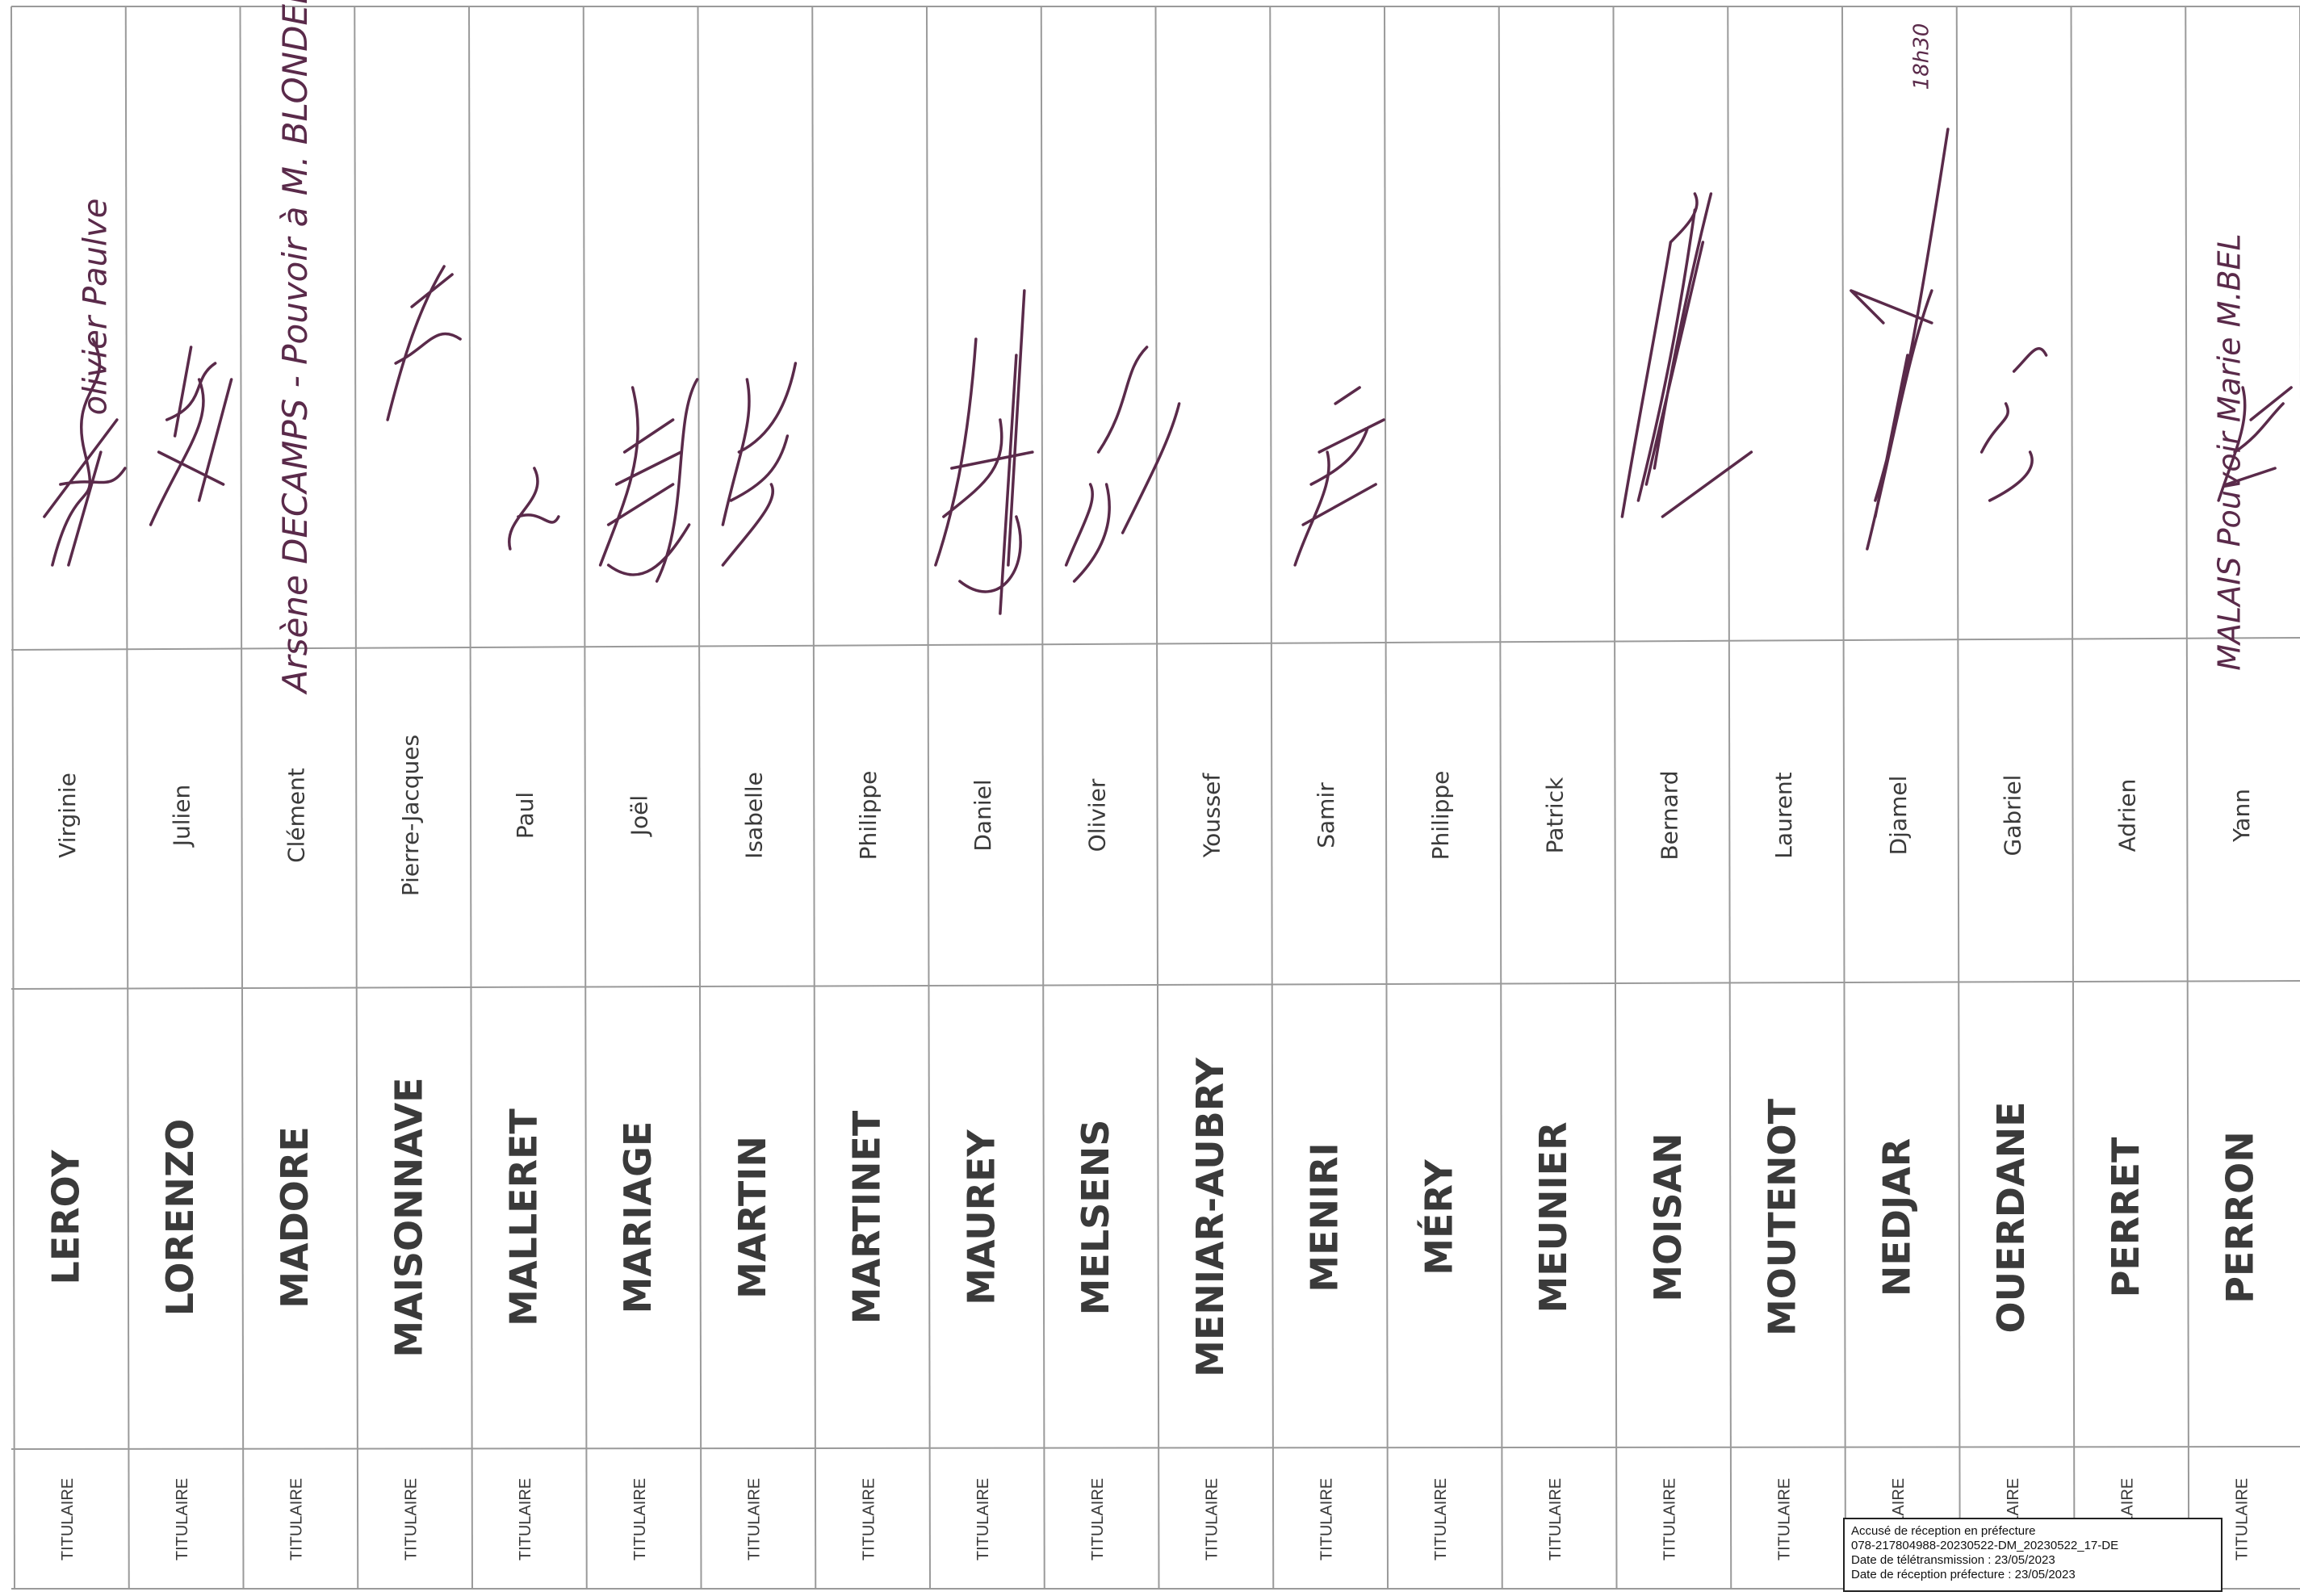 The height and width of the screenshot is (1596, 2300). What do you see at coordinates (1210, 1216) in the screenshot?
I see `surname-cell: MENIAR-AUBRY` at bounding box center [1210, 1216].